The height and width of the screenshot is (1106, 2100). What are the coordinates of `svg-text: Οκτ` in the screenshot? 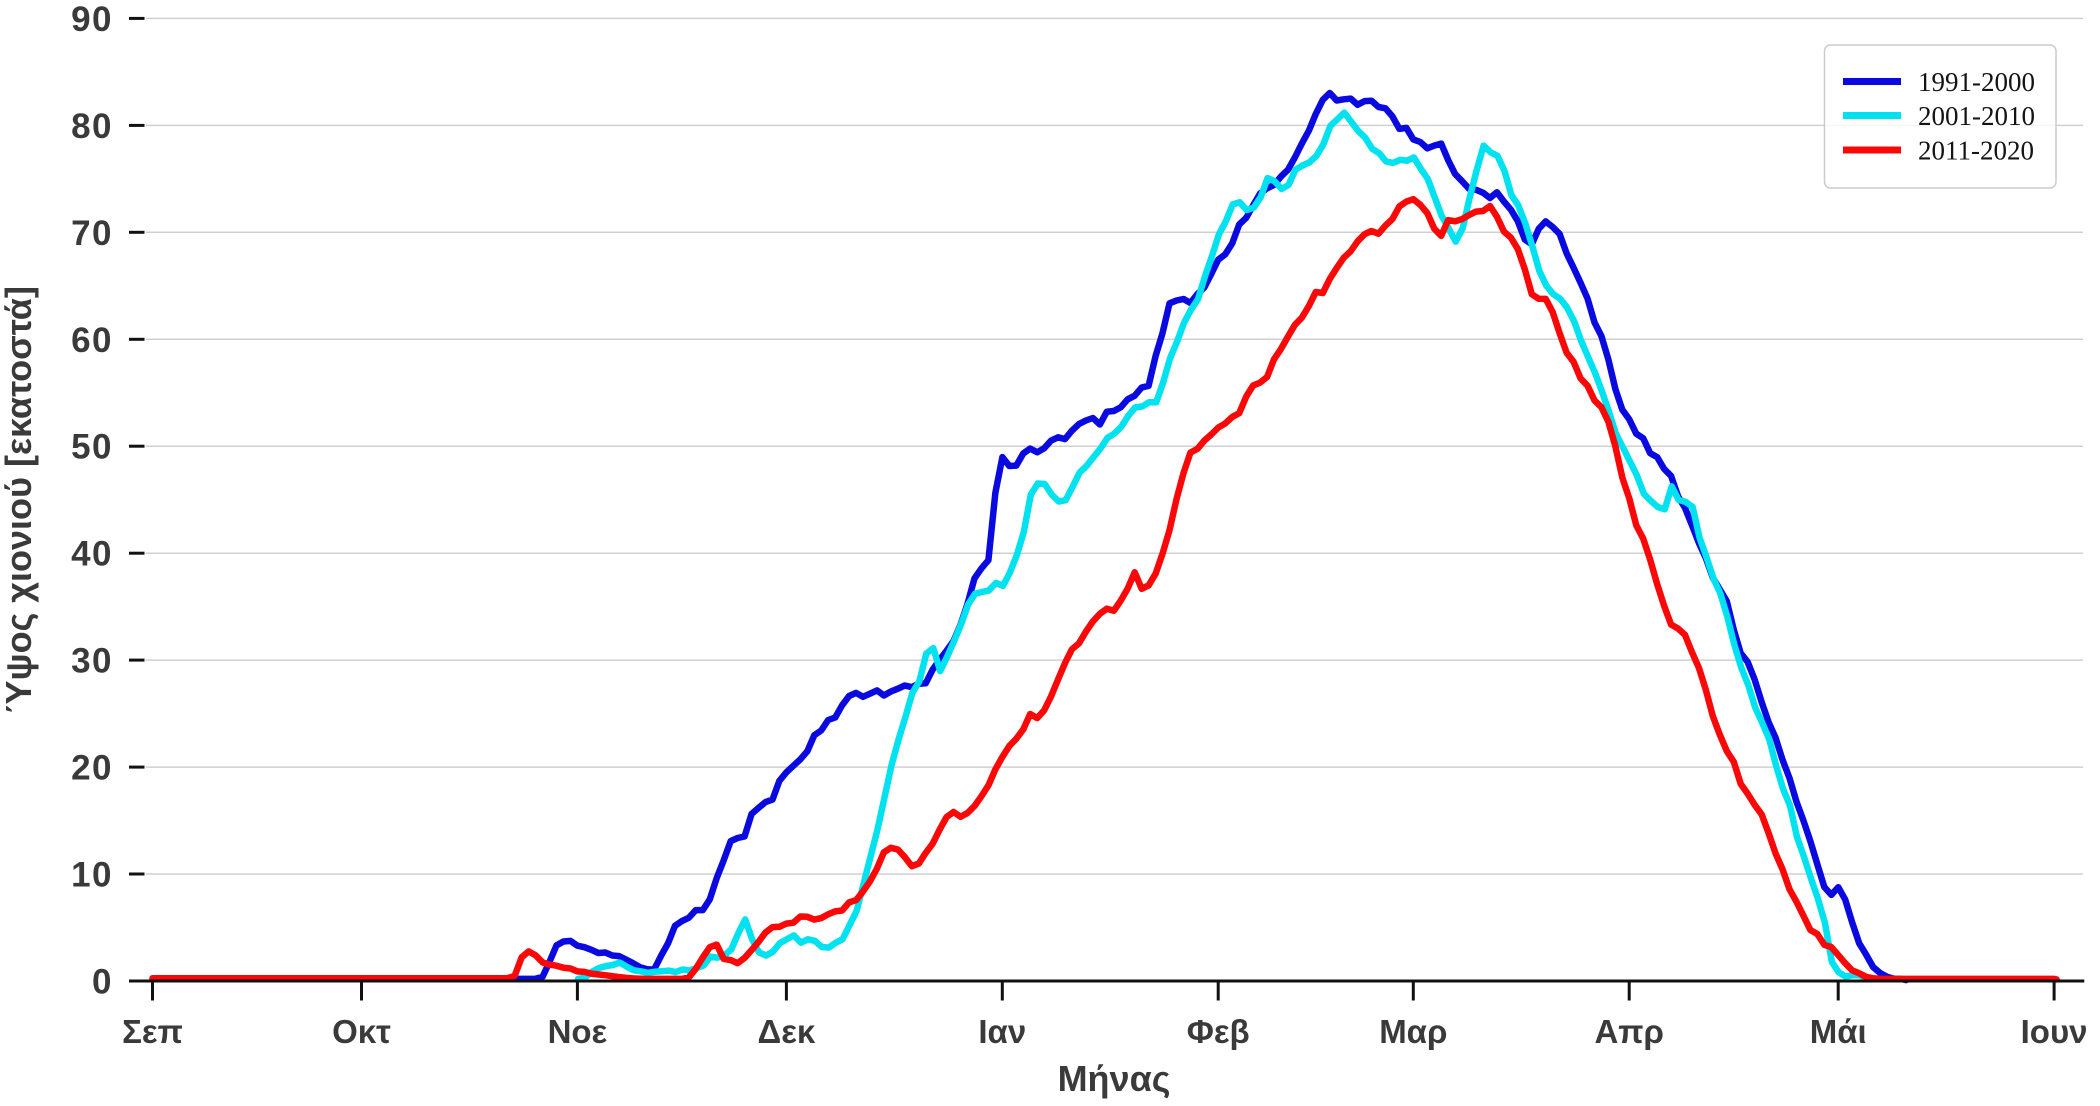 It's located at (361, 1031).